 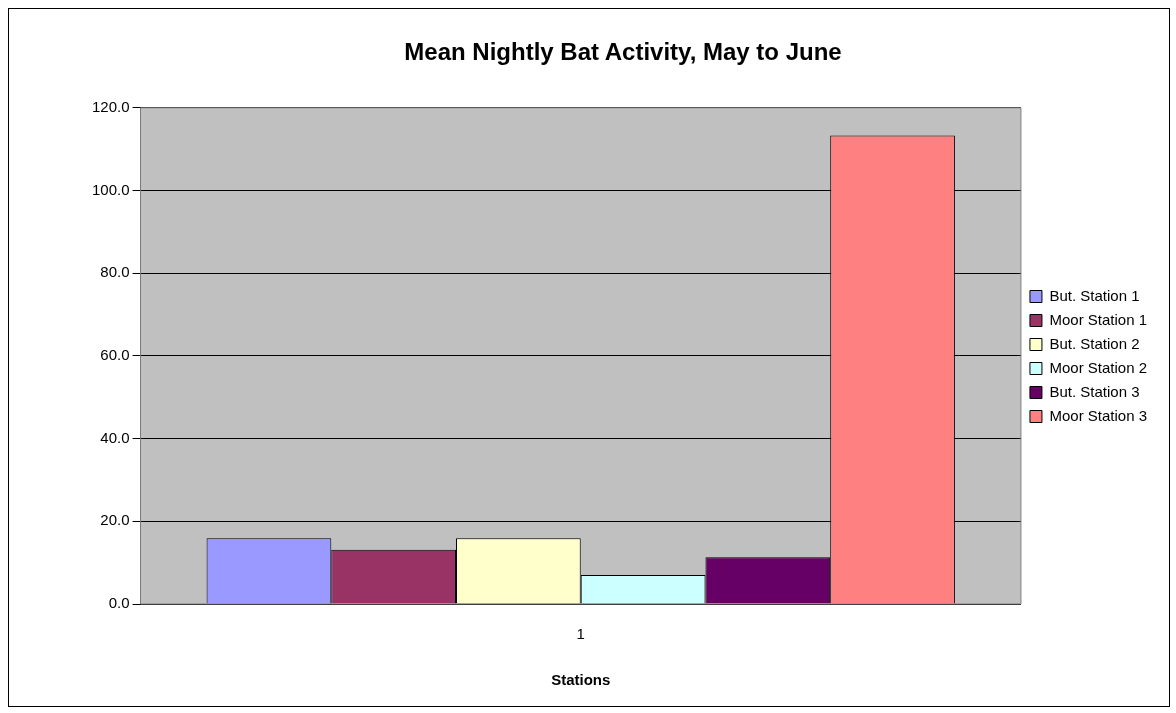 What do you see at coordinates (115, 520) in the screenshot?
I see `y-tick-label: 20.0` at bounding box center [115, 520].